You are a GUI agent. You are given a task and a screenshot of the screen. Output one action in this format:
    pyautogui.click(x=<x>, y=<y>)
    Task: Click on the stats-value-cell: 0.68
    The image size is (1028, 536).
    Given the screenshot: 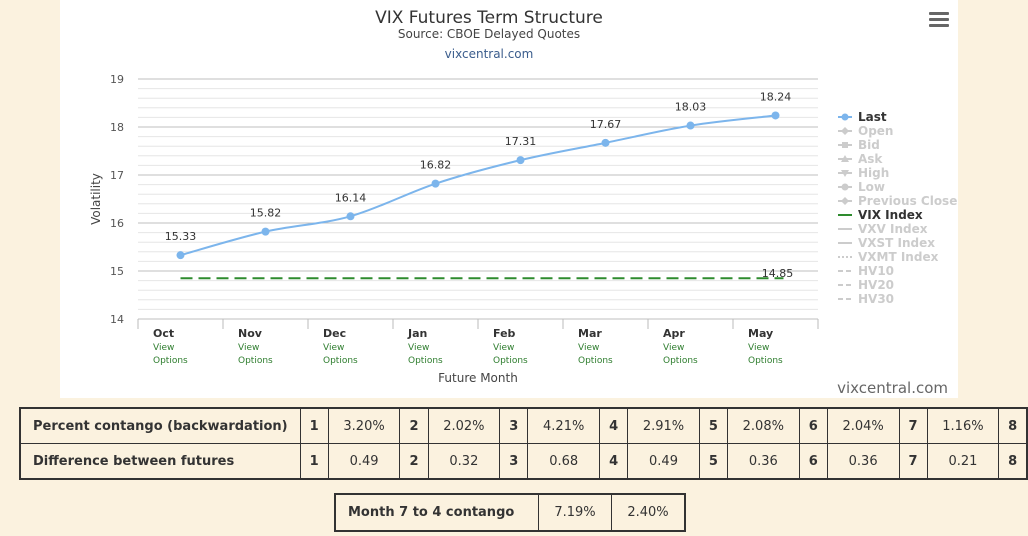 What is the action you would take?
    pyautogui.click(x=564, y=461)
    